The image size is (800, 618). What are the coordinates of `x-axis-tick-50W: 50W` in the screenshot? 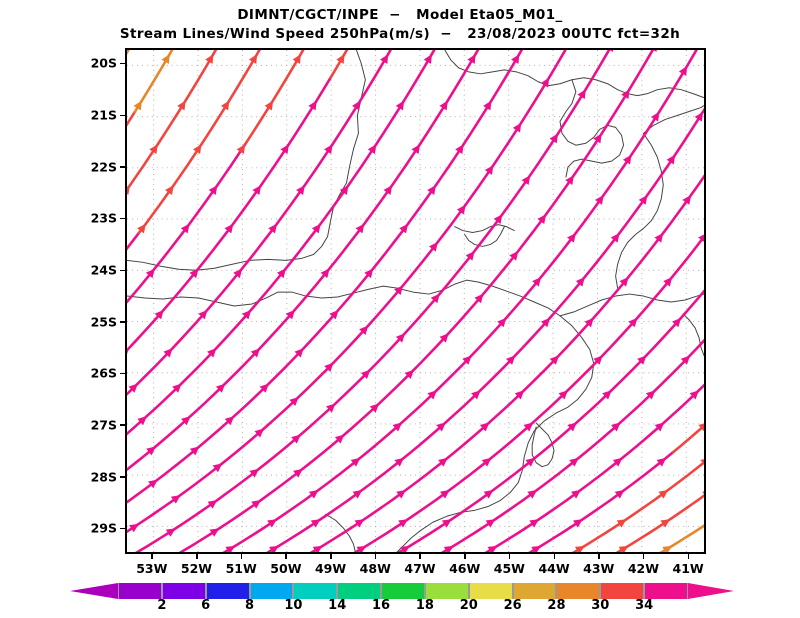 It's located at (286, 568).